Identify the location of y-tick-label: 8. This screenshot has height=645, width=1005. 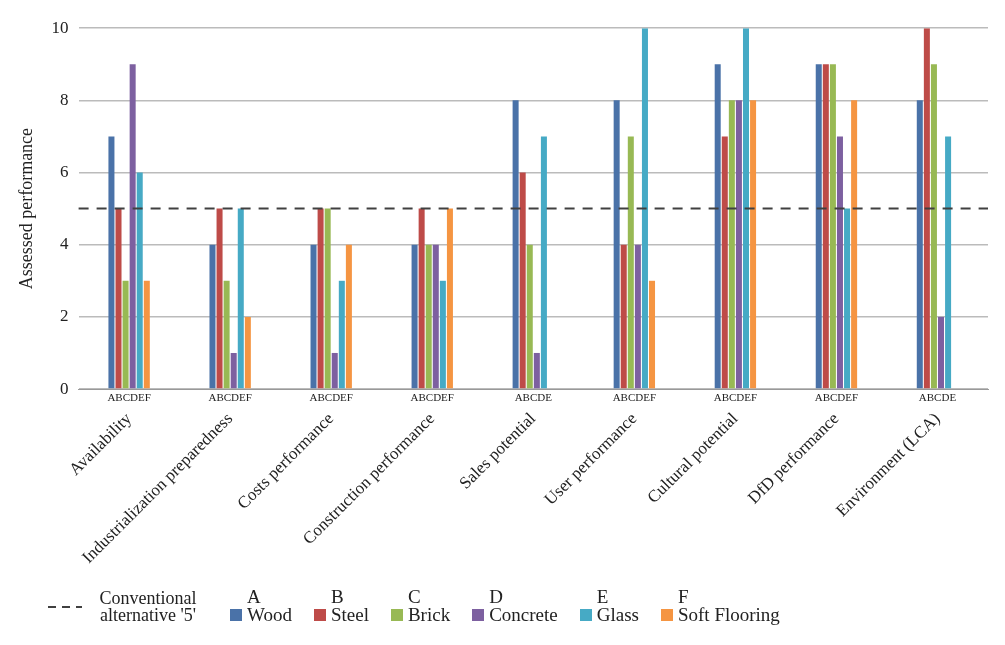
(64, 99).